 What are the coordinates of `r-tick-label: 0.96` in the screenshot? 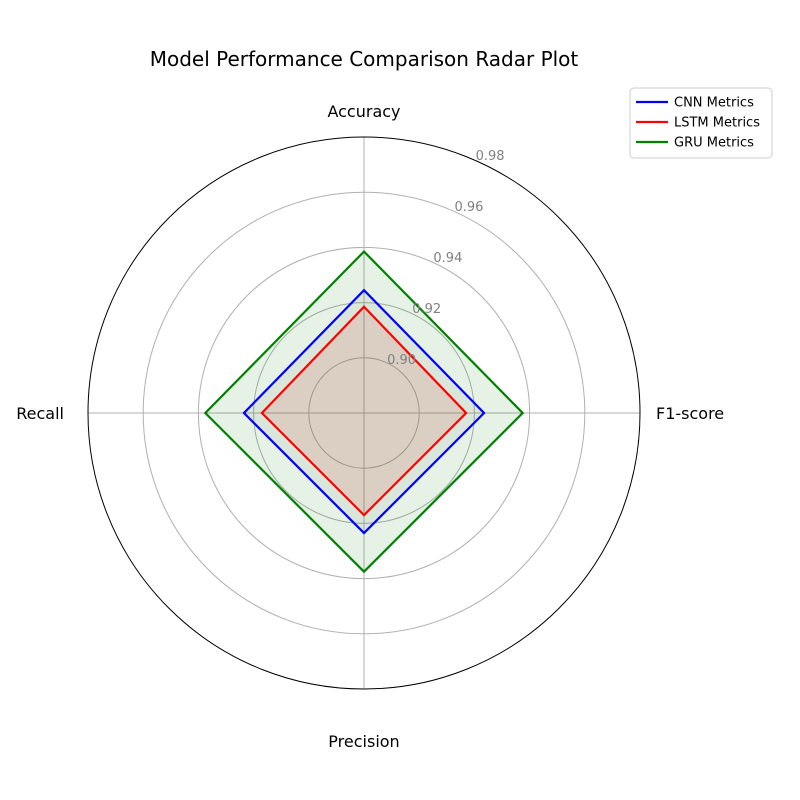 It's located at (469, 207).